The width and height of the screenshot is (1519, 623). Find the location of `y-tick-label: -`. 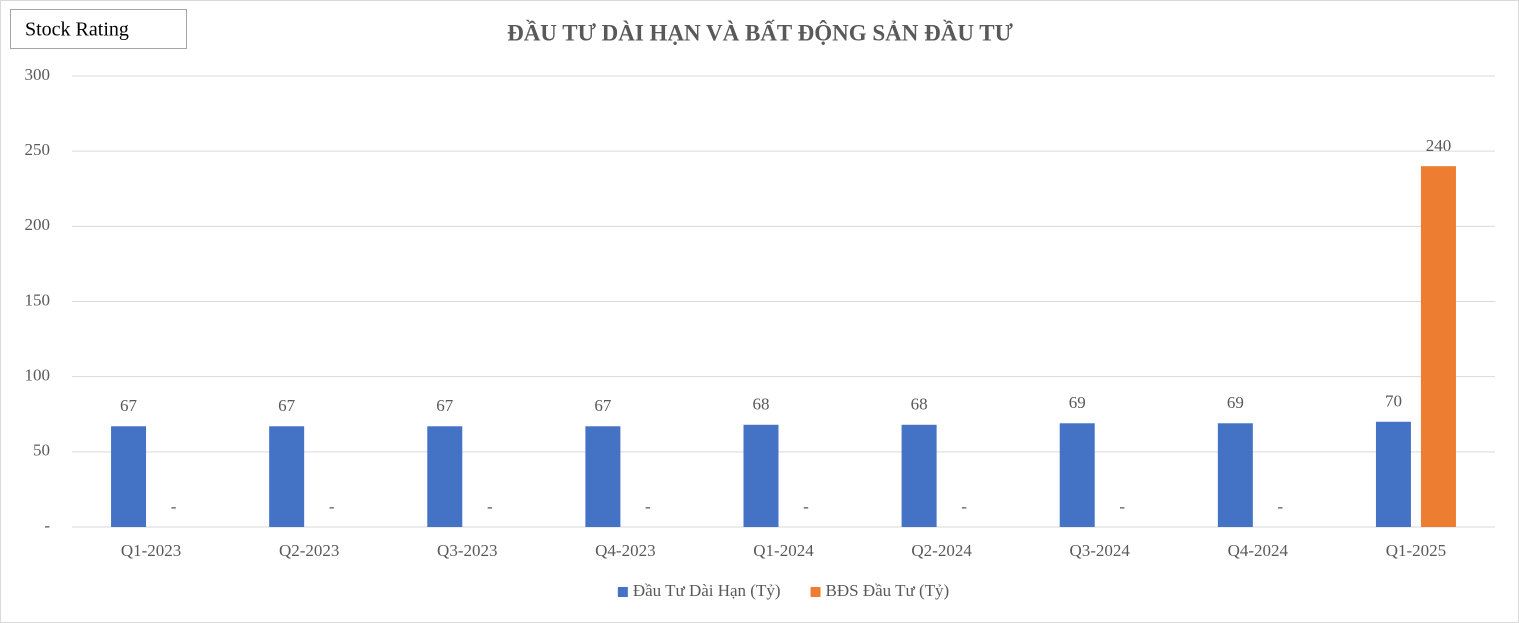

y-tick-label: - is located at coordinates (47, 525).